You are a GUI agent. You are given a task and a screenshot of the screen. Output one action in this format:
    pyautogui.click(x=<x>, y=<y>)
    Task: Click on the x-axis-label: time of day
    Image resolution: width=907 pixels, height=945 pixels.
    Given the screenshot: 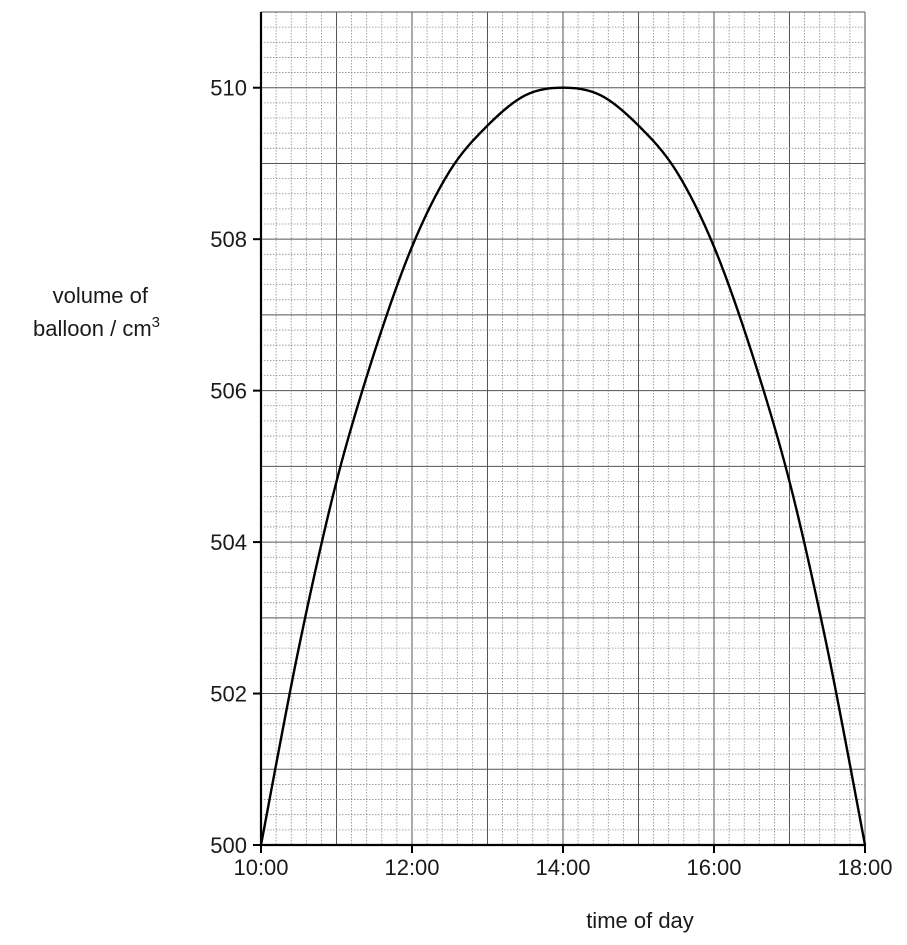 What is the action you would take?
    pyautogui.click(x=640, y=920)
    